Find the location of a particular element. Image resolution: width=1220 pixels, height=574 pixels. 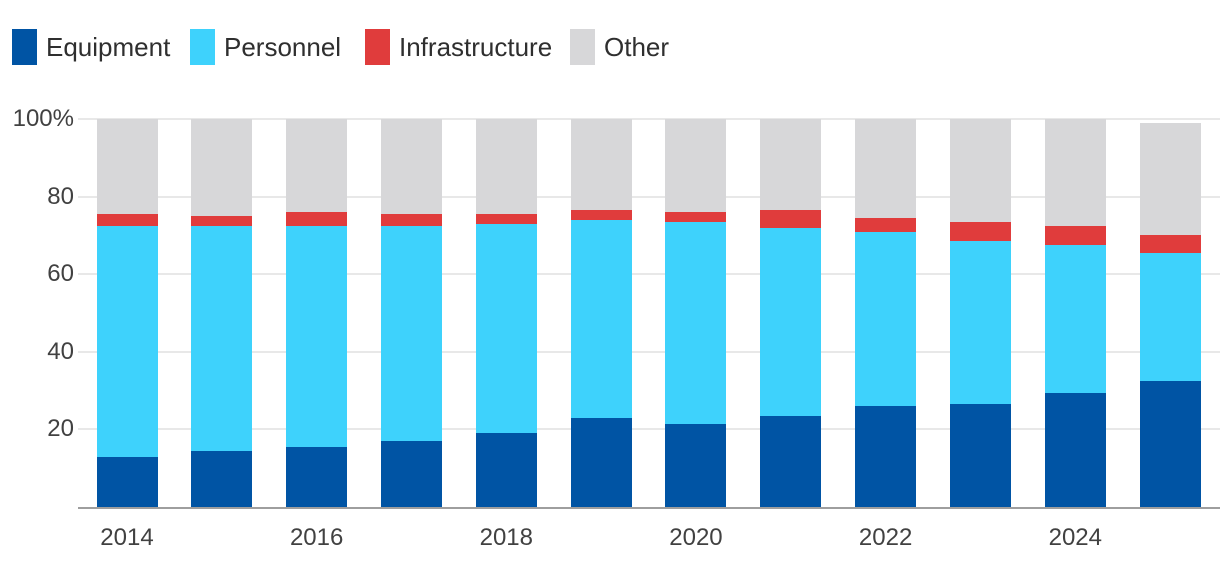

bar-2025 is located at coordinates (1170, 314).